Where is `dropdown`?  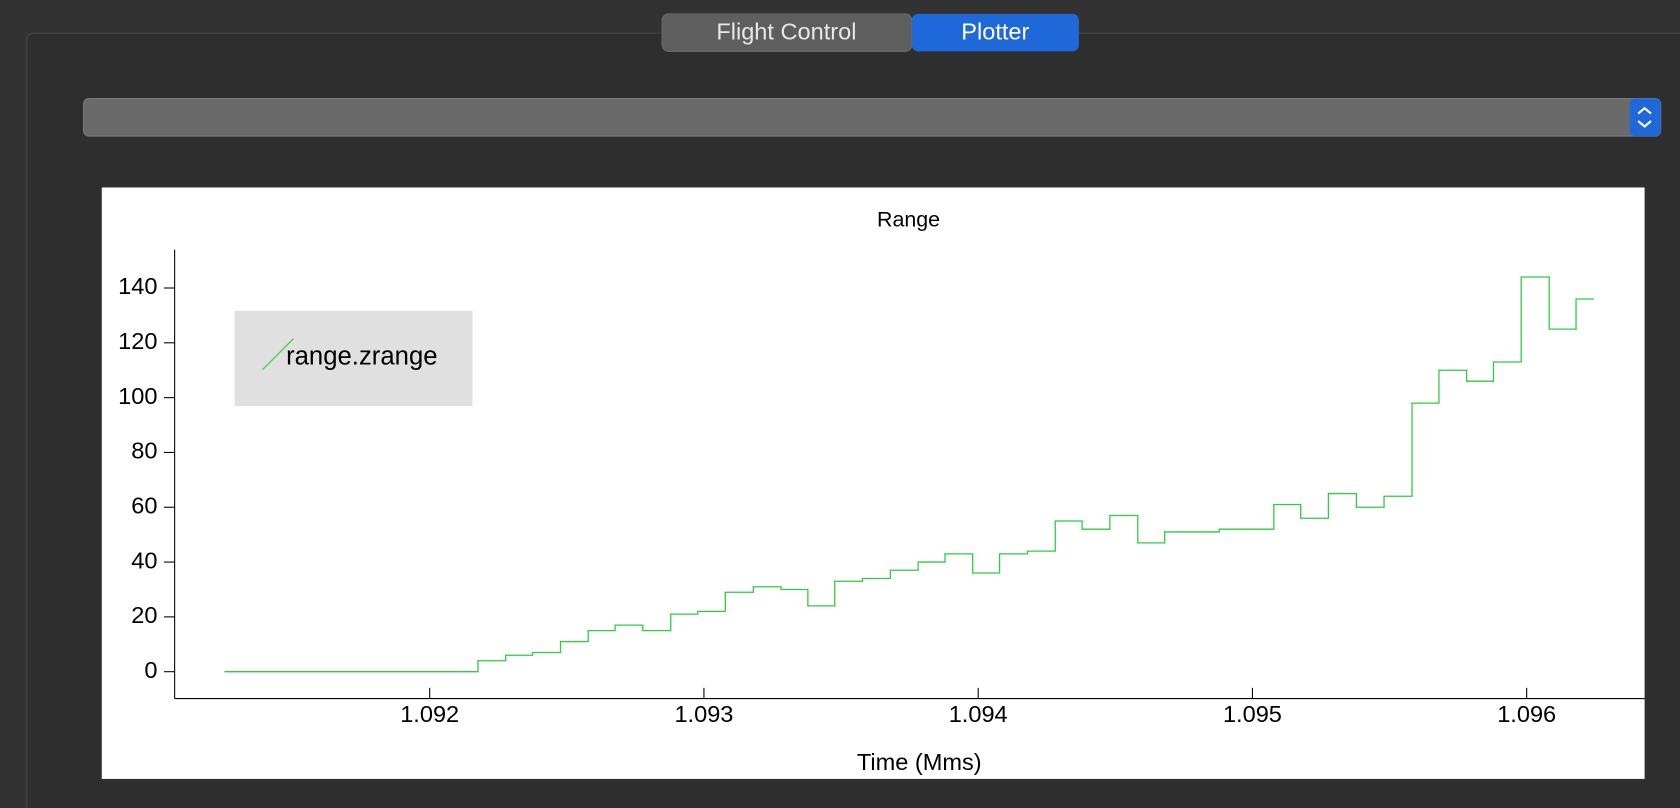
dropdown is located at coordinates (872, 117).